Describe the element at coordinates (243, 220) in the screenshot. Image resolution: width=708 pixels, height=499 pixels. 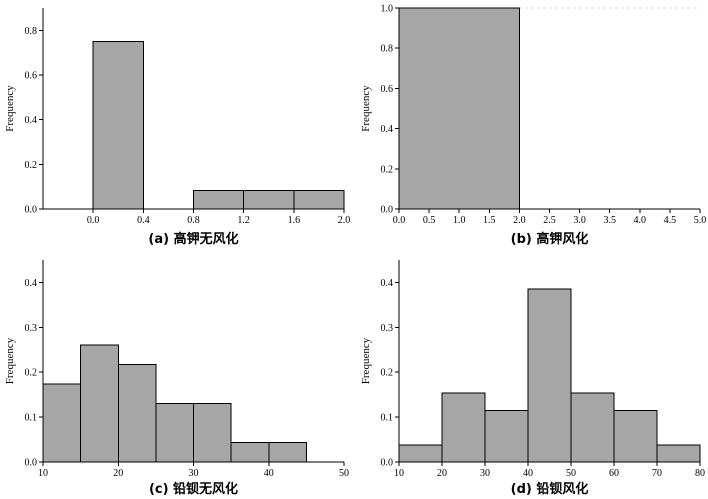
I see `x-tick-label: 1.2` at that location.